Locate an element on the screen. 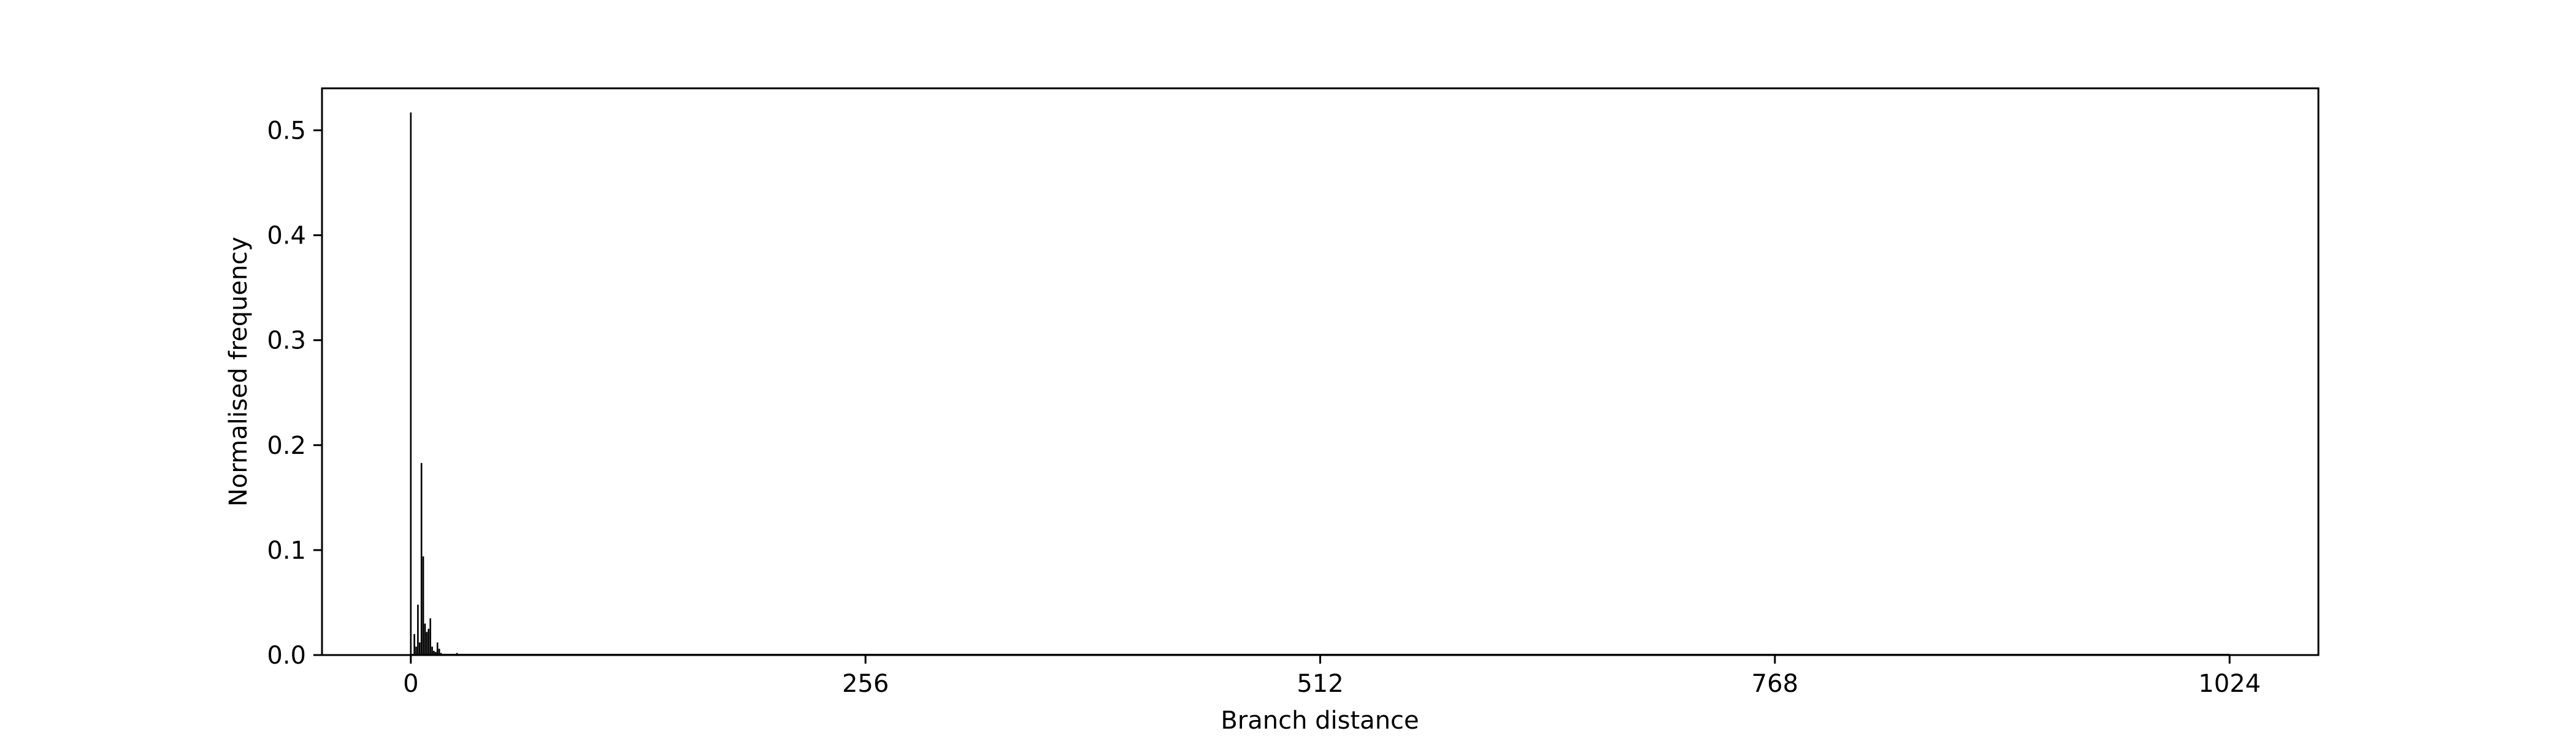 The image size is (2576, 736). y-tick-label: 0.3 is located at coordinates (286, 341).